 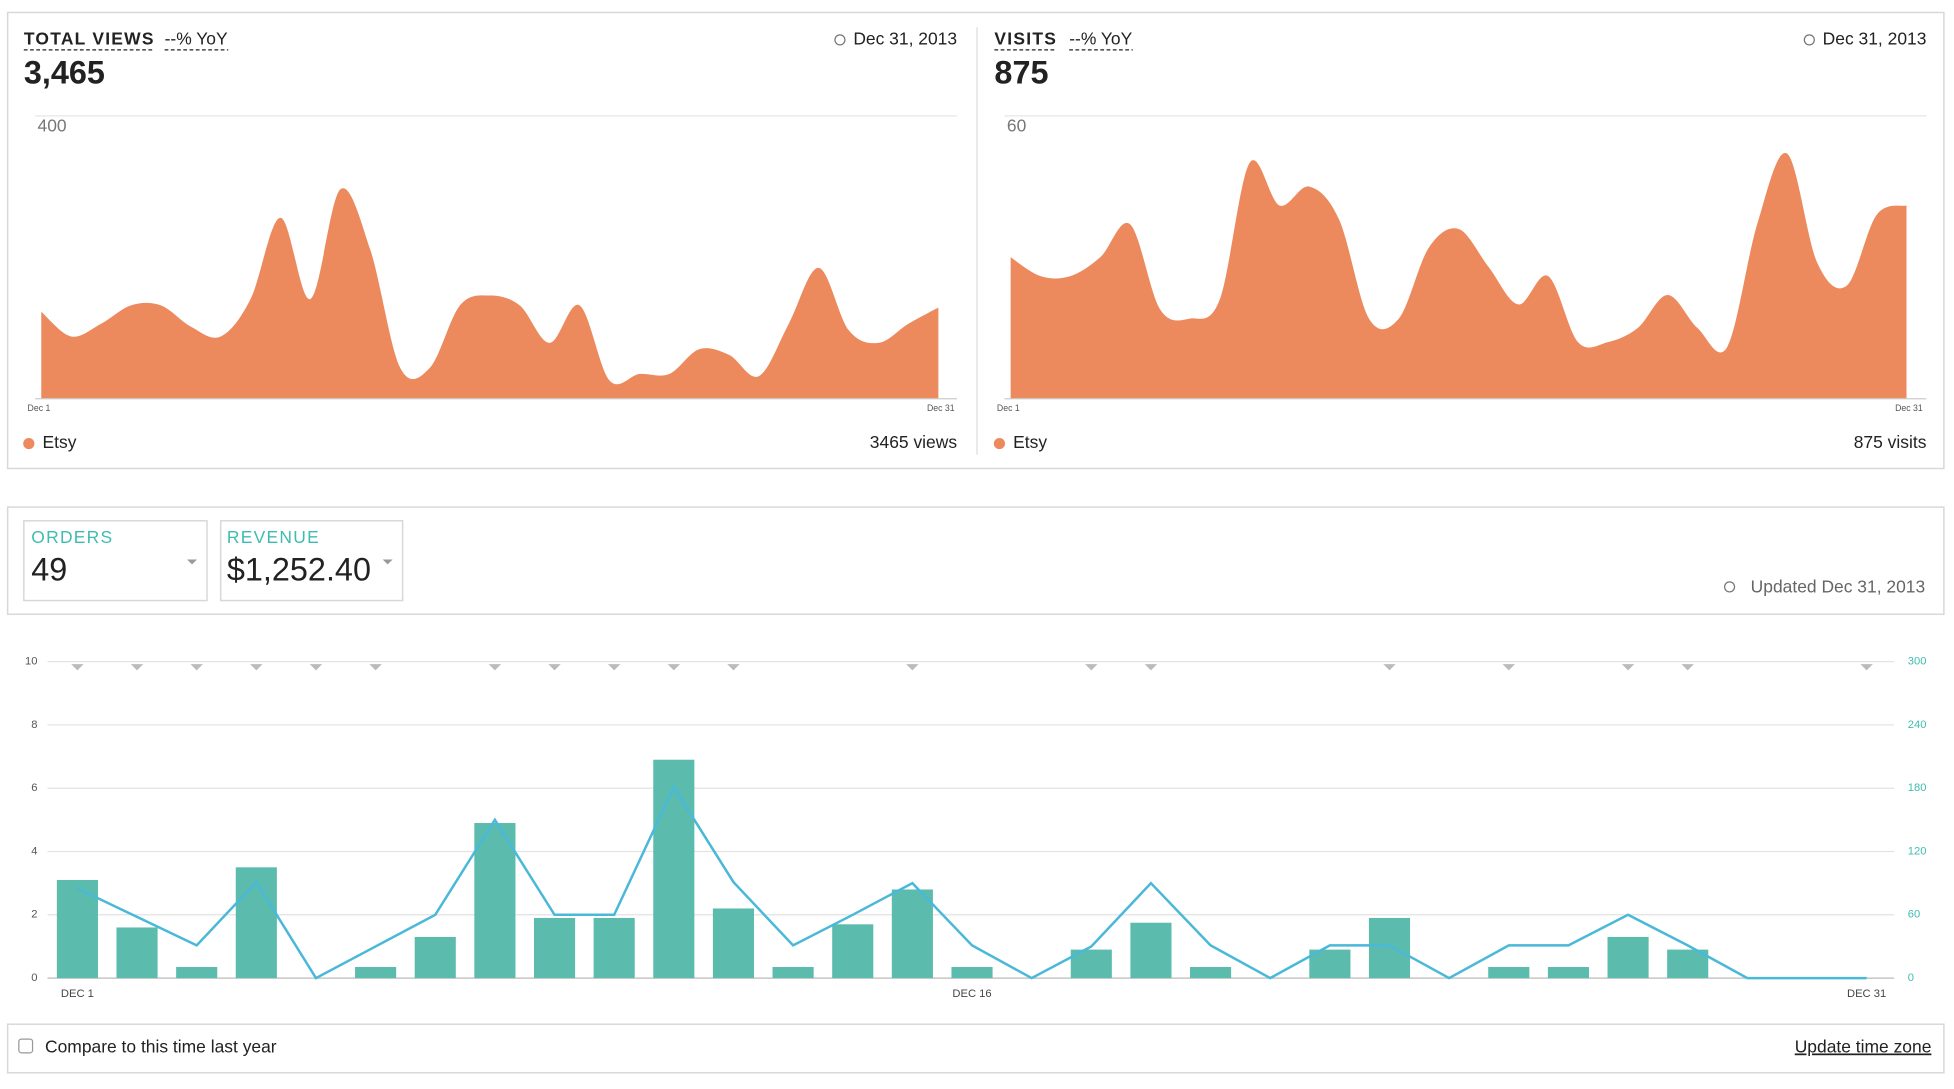 What do you see at coordinates (971, 994) in the screenshot?
I see `x-tick-label: DEC 16` at bounding box center [971, 994].